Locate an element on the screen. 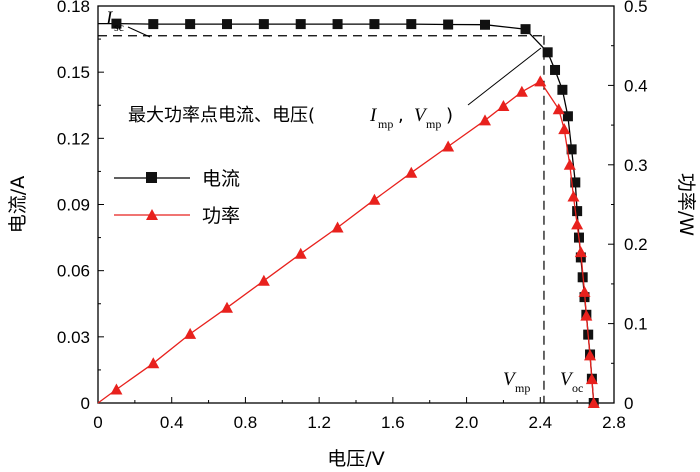 This screenshot has width=700, height=472. y-left-tick-label: 0.15 is located at coordinates (73, 72).